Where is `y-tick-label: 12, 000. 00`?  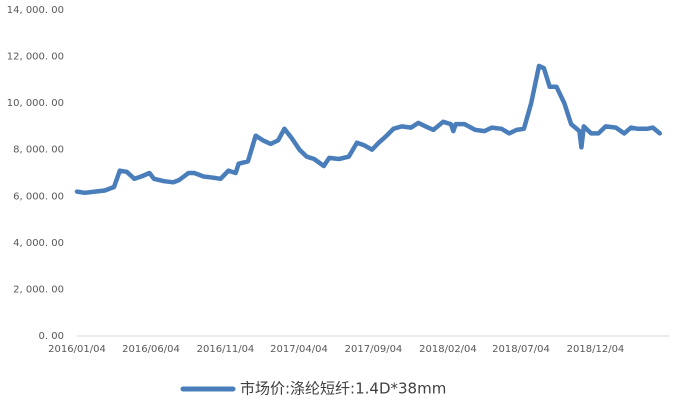
y-tick-label: 12, 000. 00 is located at coordinates (35, 57).